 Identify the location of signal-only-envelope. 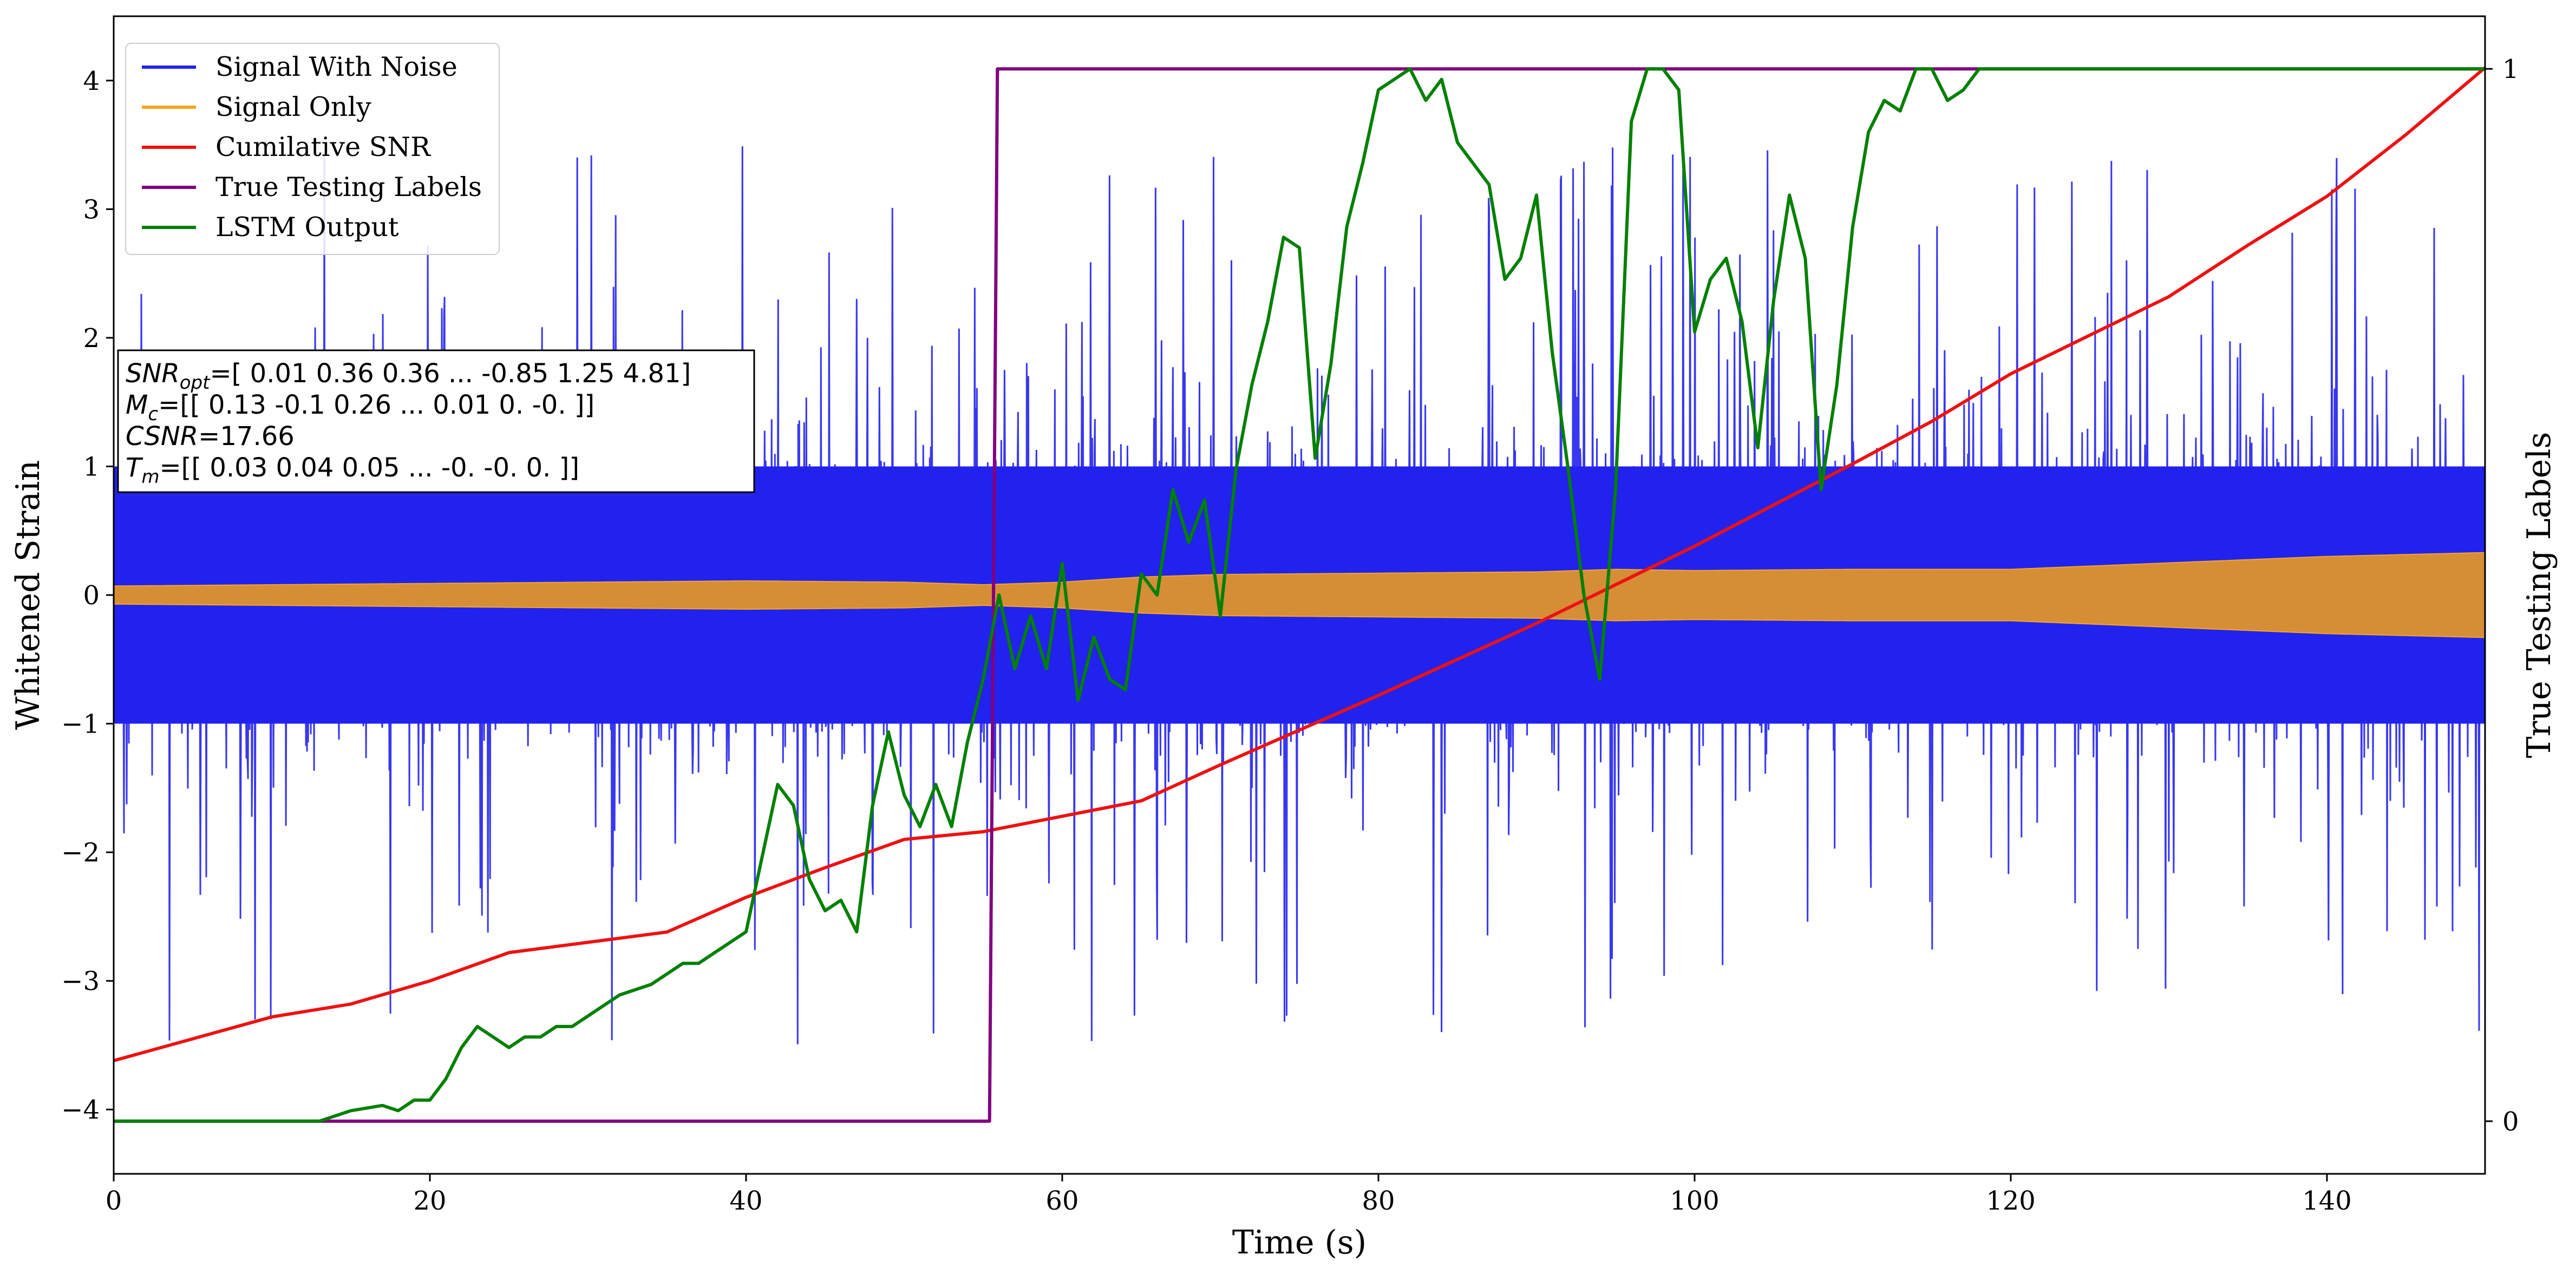
(1300, 595).